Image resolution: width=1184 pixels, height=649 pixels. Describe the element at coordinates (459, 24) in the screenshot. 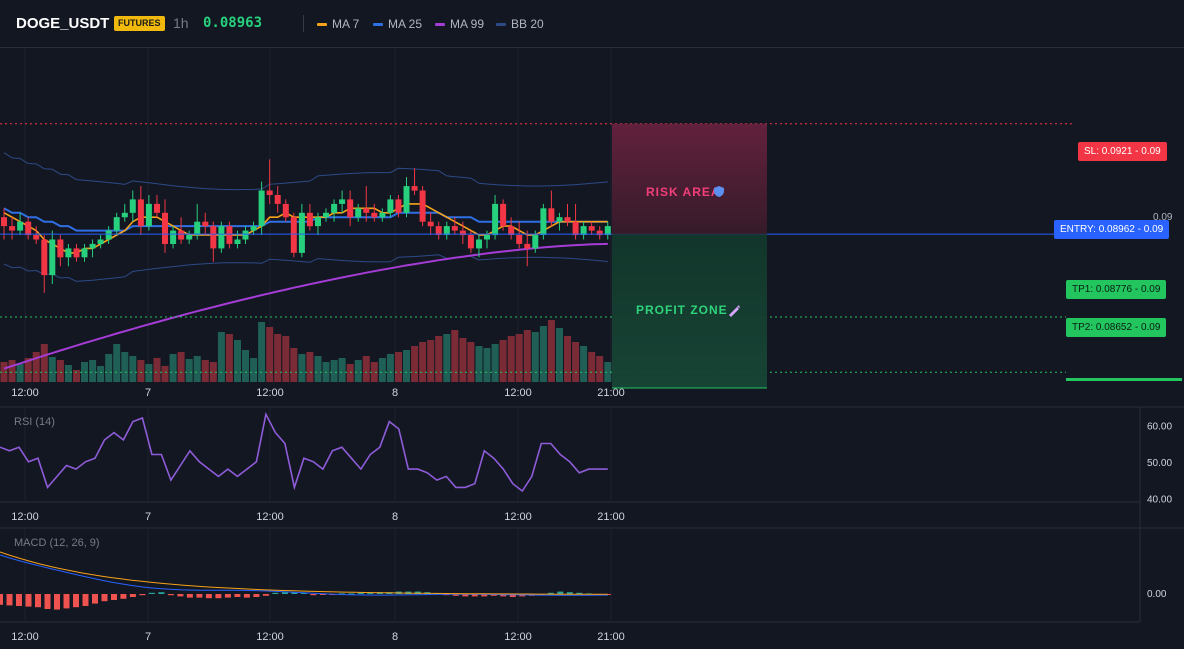

I see `legend-ma99: MA 99` at that location.